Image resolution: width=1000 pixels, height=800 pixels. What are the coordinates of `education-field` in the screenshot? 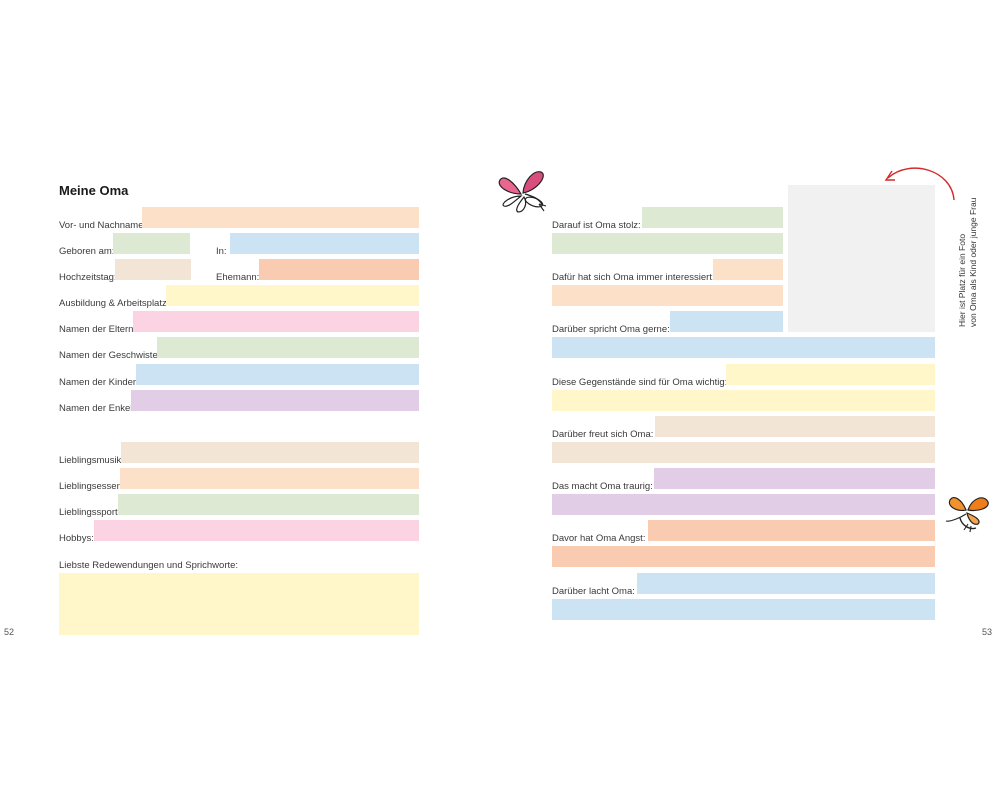 It's located at (292, 295).